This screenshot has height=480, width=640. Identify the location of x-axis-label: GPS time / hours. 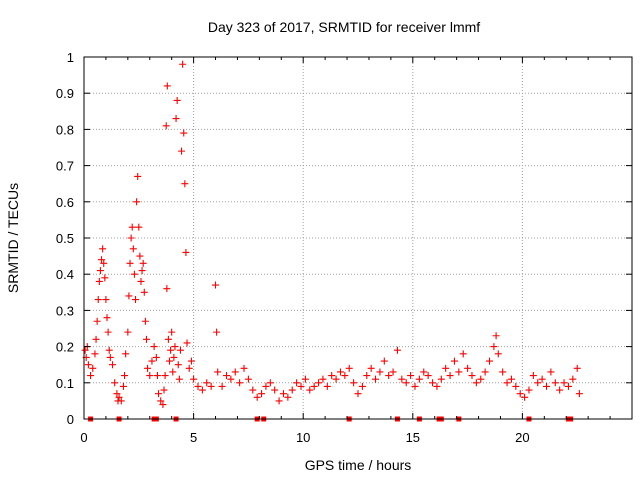
(358, 465).